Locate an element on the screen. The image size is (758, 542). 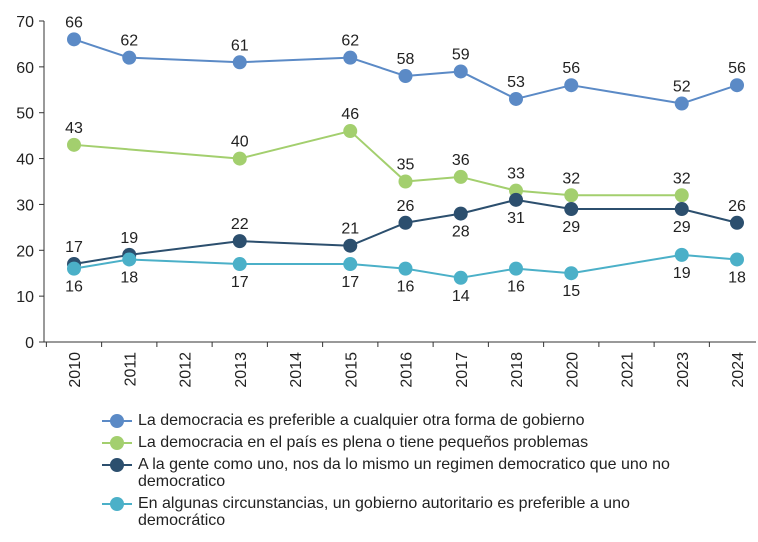
data-label: 40 is located at coordinates (240, 142).